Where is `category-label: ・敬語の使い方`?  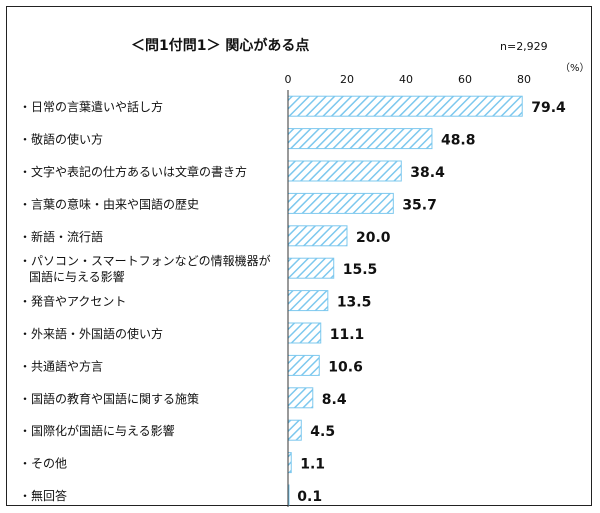
category-label: ・敬語の使い方 is located at coordinates (61, 139).